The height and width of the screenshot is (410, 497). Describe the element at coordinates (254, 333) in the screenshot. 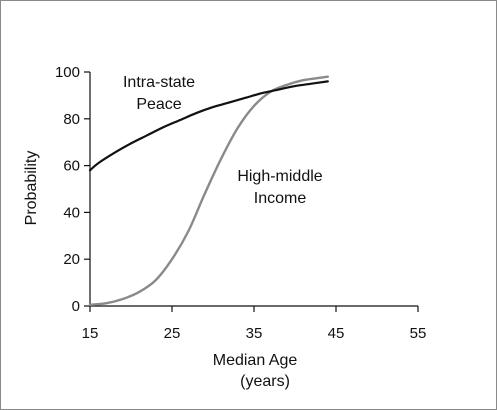

I see `x-tick-label: 35` at that location.